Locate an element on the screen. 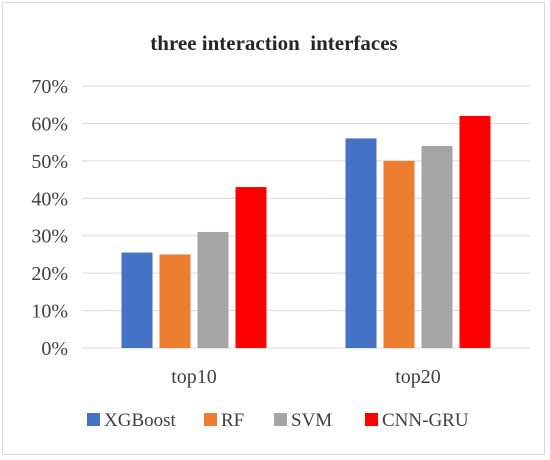  legend-label-svm: SVM is located at coordinates (311, 420).